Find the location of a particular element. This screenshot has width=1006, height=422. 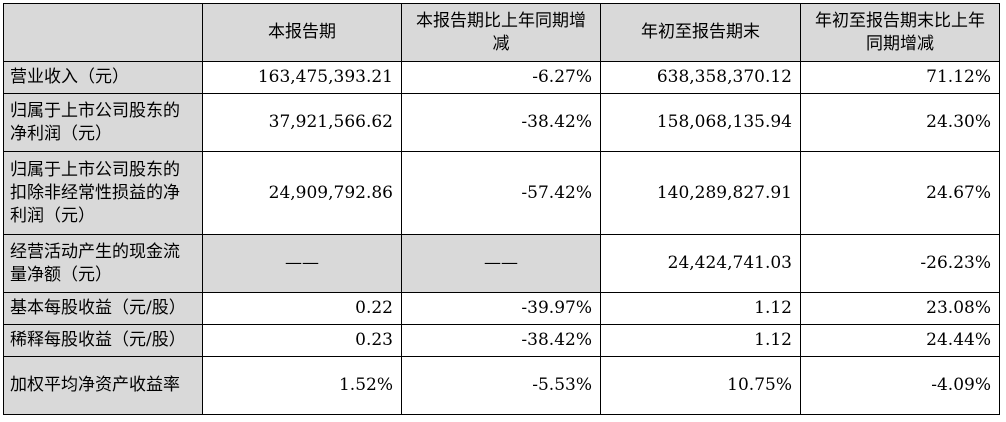

header-current-period: 本报告期 is located at coordinates (302, 32).